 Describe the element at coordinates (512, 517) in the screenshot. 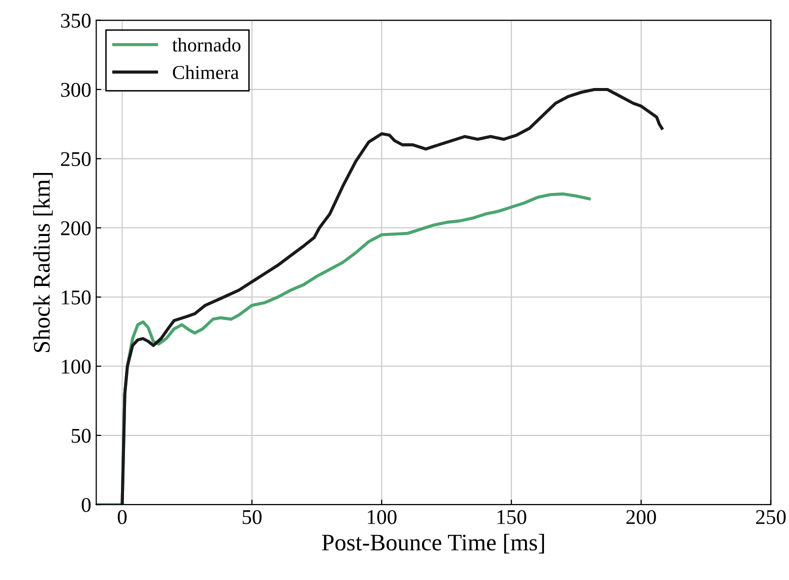

I see `x-tick-label: 150` at that location.